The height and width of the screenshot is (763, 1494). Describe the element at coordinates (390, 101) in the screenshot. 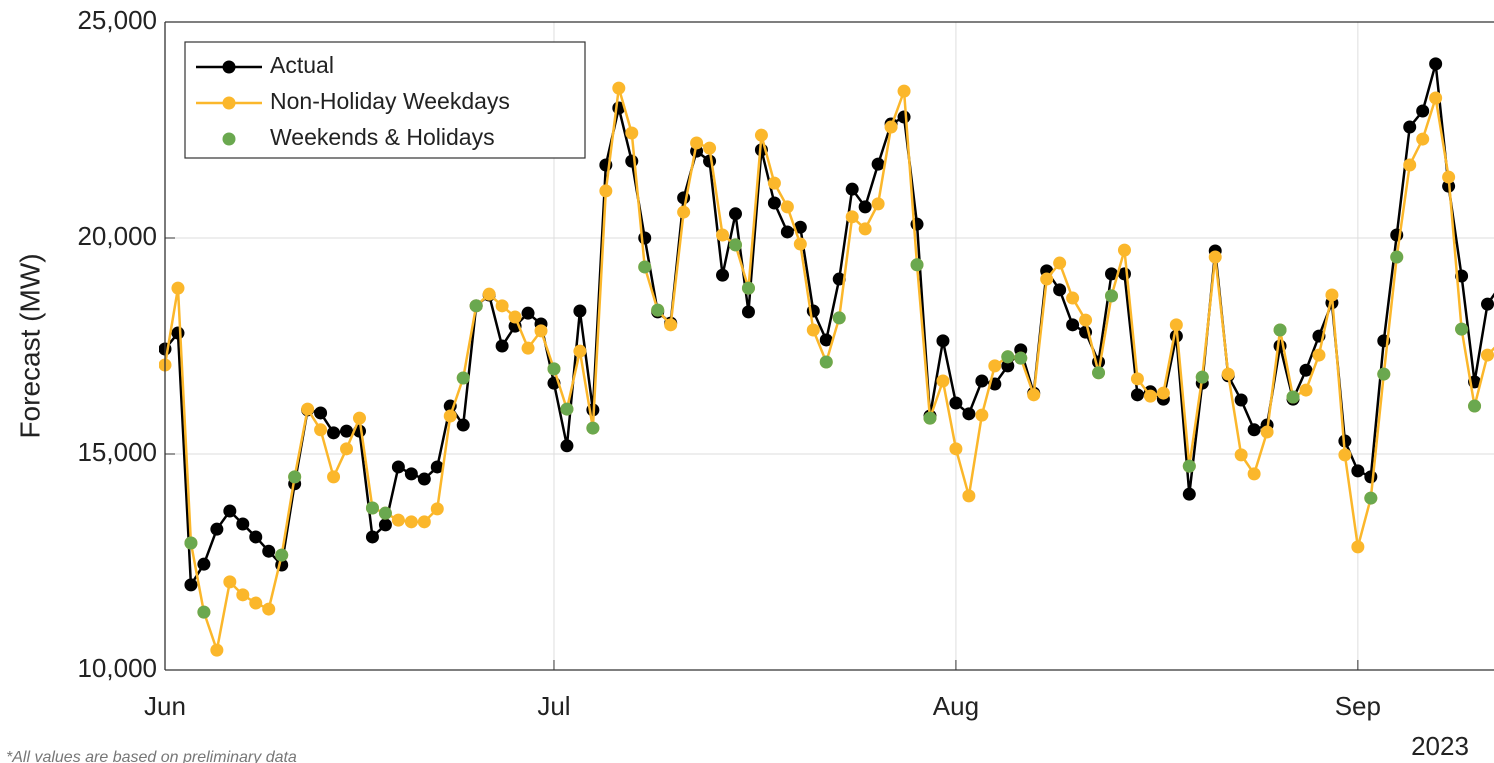

I see `legend-label: Non-Holiday Weekdays` at that location.